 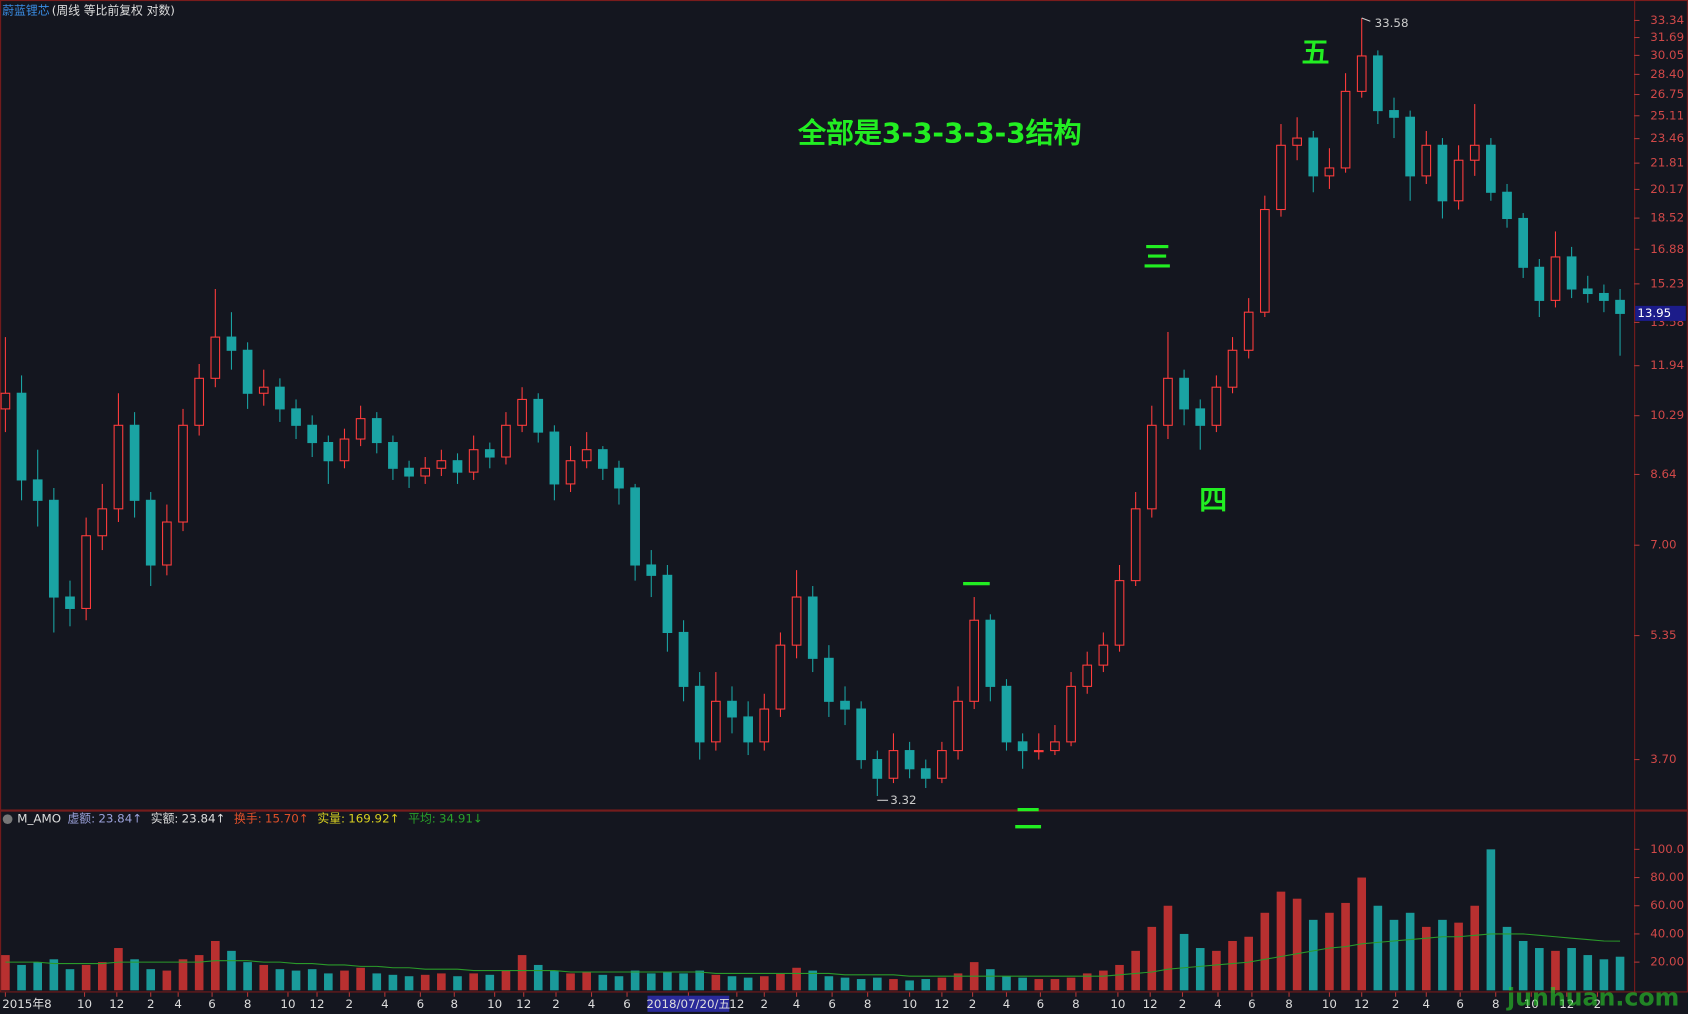 What do you see at coordinates (1667, 877) in the screenshot?
I see `y-tick-label: 80.00` at bounding box center [1667, 877].